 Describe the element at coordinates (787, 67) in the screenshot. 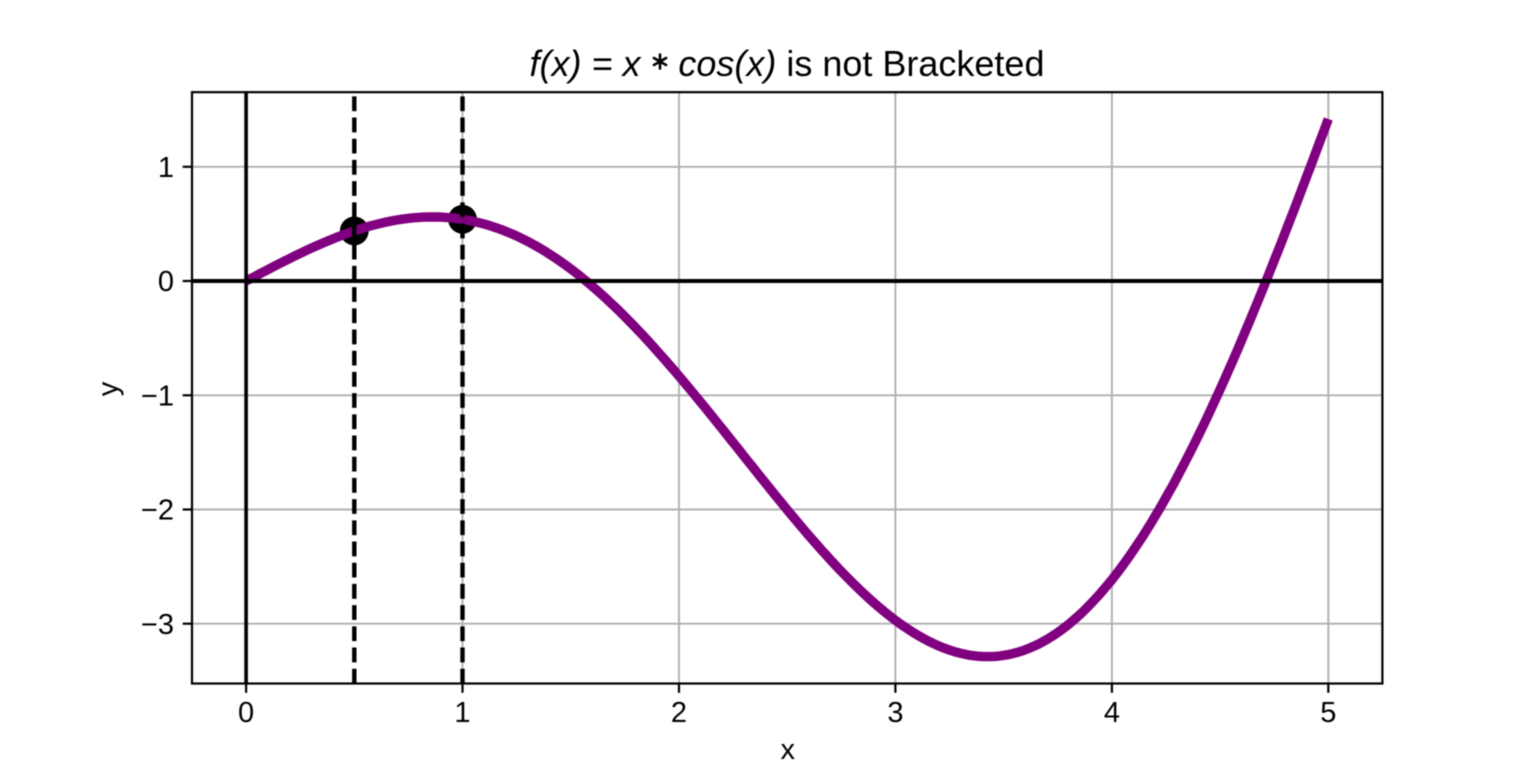

I see `svg-text:f(x) = x * cos(x) is not Brack: f(x) = x * cos(x) is not Bracketed` at that location.